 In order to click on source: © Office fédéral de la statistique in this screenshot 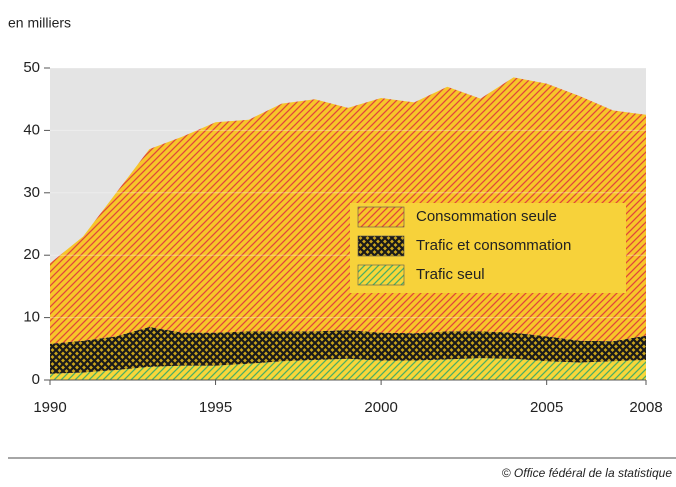, I will do `click(587, 473)`.